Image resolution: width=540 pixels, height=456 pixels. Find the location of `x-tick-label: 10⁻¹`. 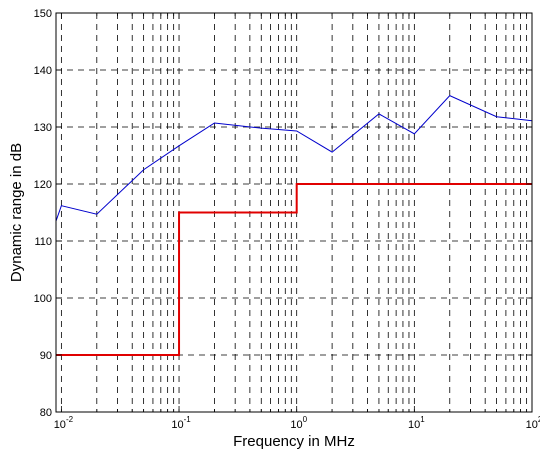

x-tick-label: 10⁻¹ is located at coordinates (181, 423).